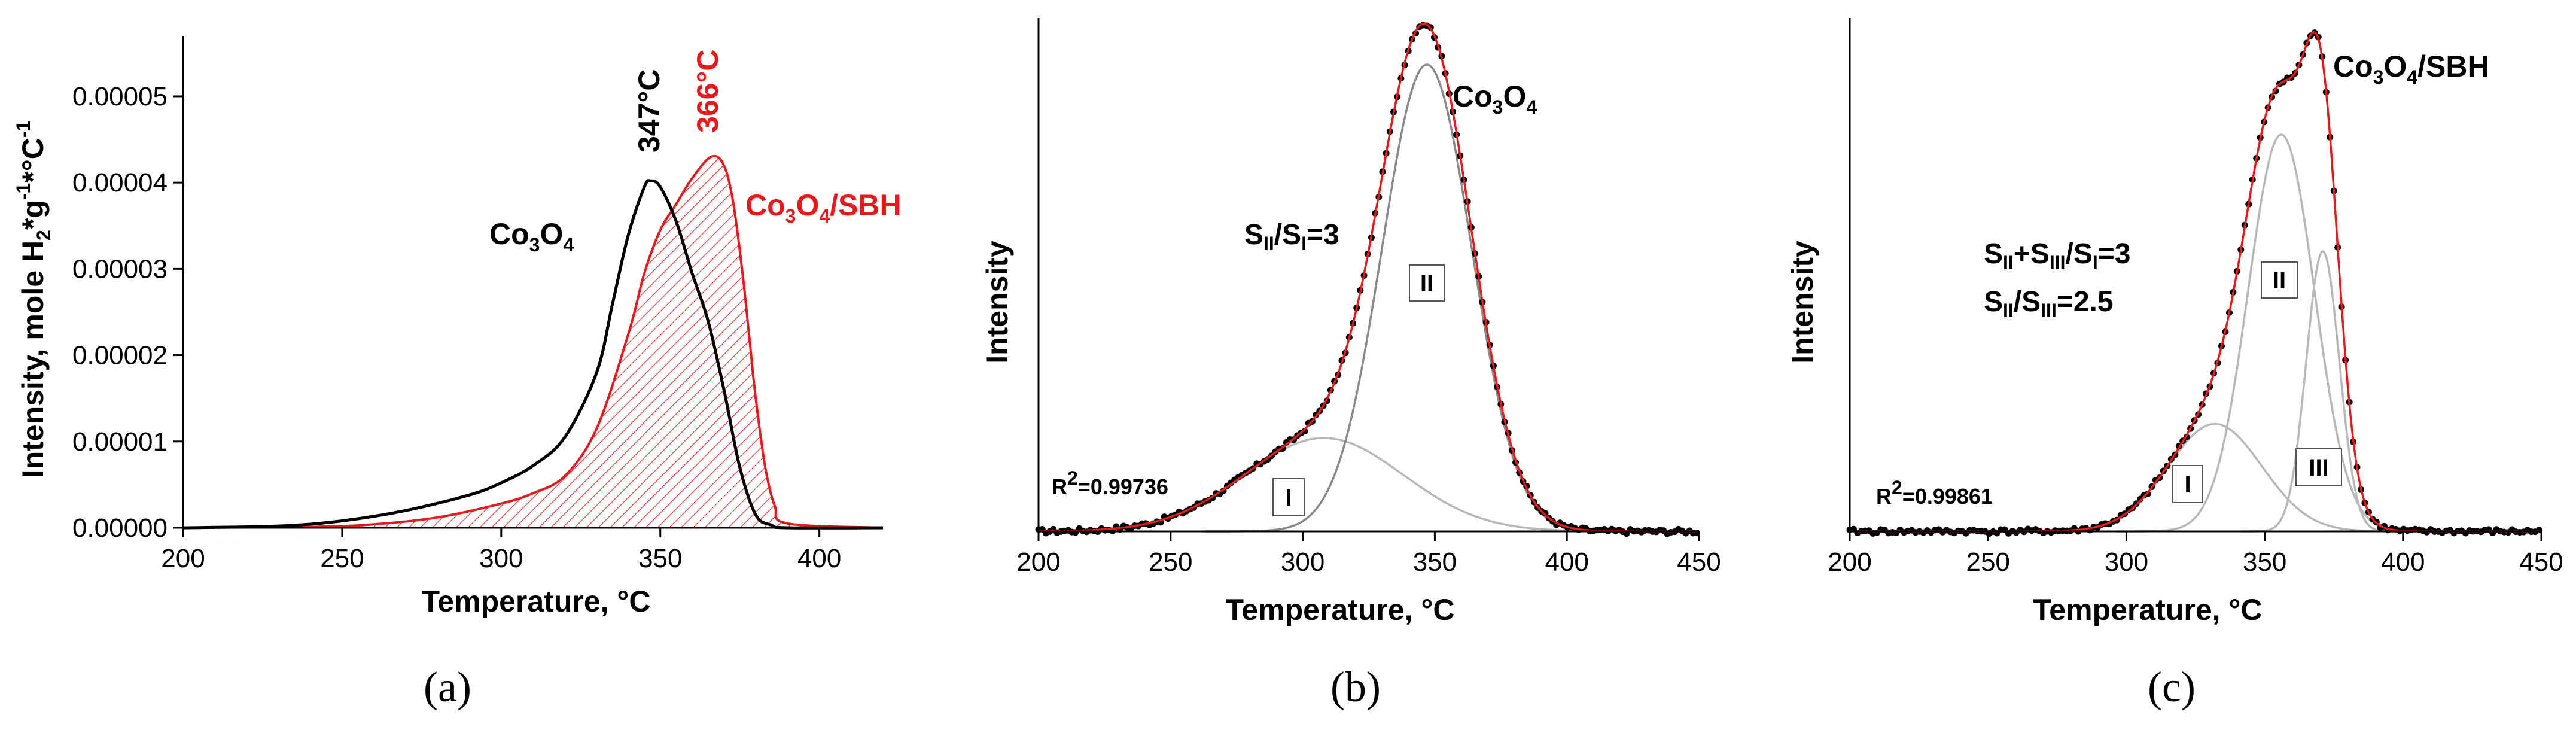 This screenshot has height=730, width=2576. I want to click on panel-b-r-squared: R2=0.99736, so click(1110, 483).